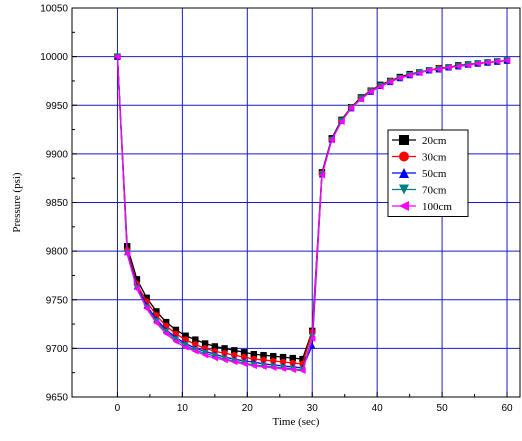 Image resolution: width=522 pixels, height=441 pixels. I want to click on legend-label: 50cm, so click(434, 174).